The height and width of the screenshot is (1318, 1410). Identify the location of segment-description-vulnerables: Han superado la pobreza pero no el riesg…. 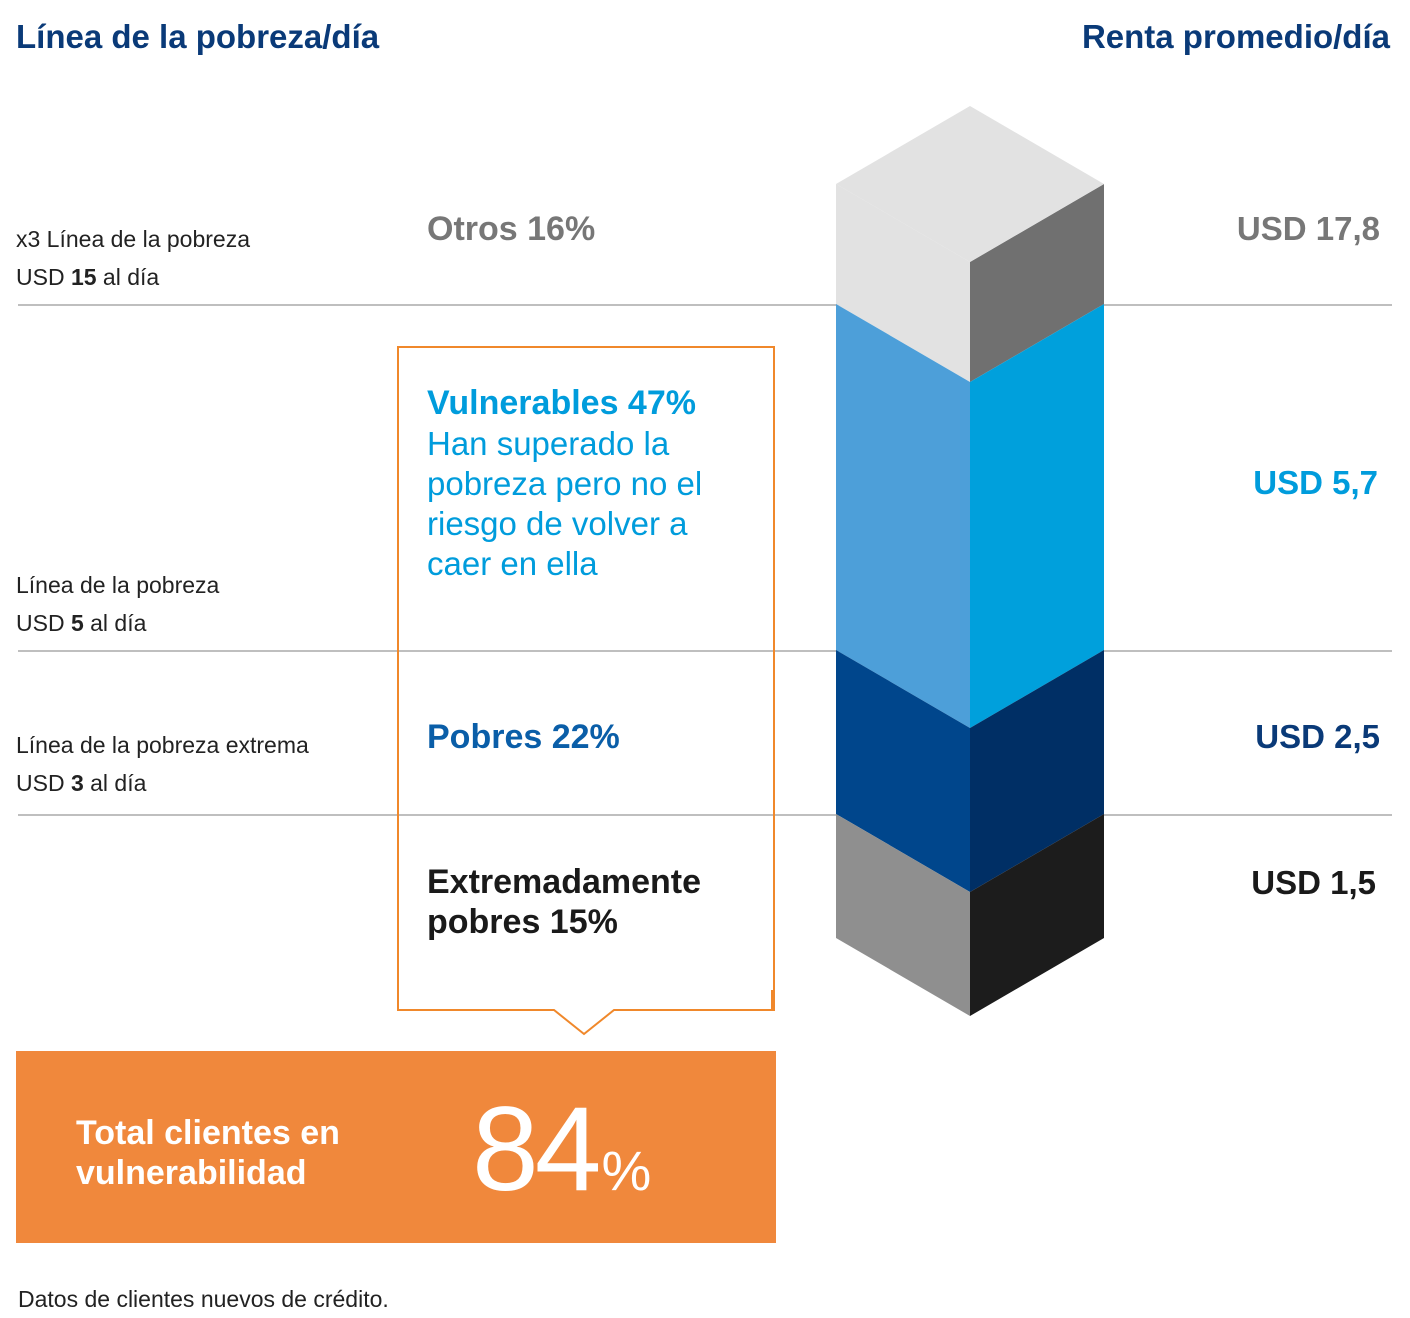
(565, 503).